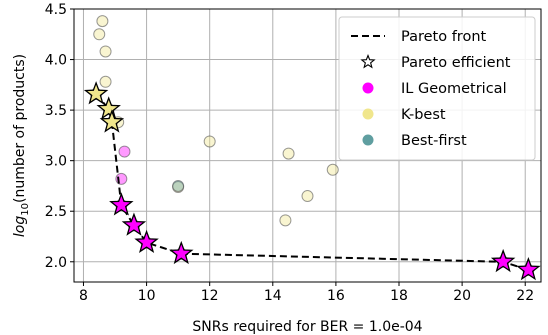 Image resolution: width=548 pixels, height=335 pixels. Describe the element at coordinates (434, 141) in the screenshot. I see `legend-label: Best-first` at that location.